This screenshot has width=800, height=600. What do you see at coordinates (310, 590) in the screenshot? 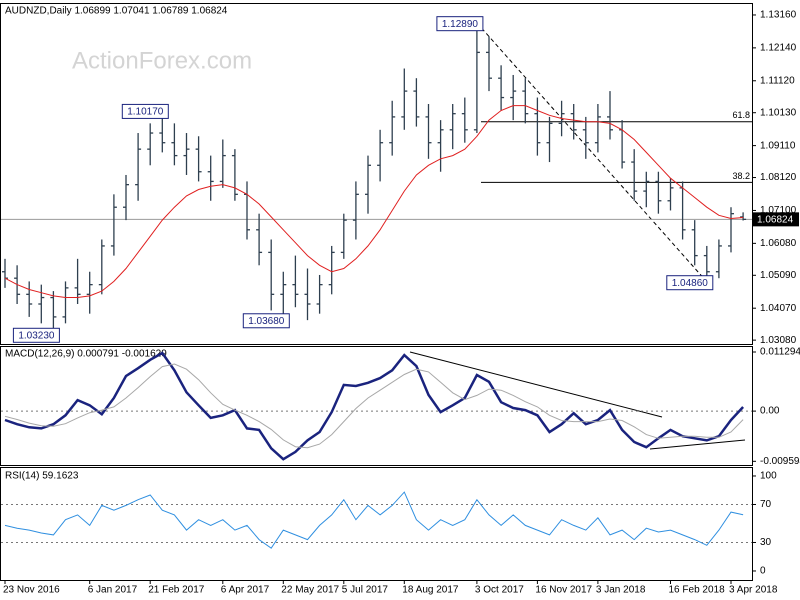
I see `x-tick-label: 22 May 2017` at bounding box center [310, 590].